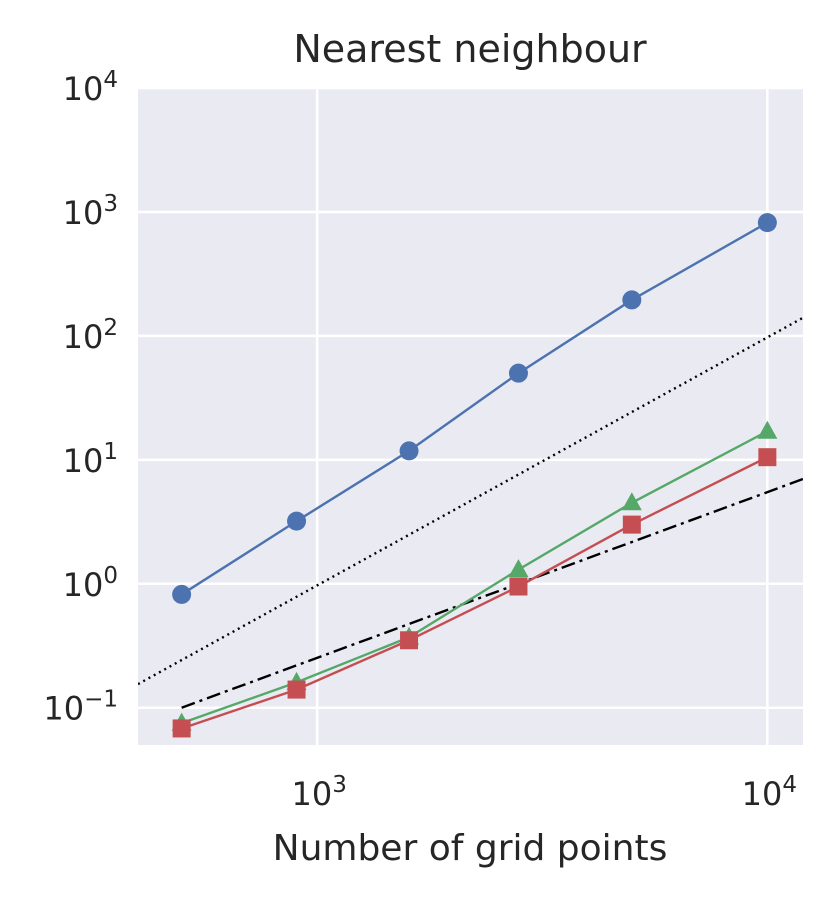 The height and width of the screenshot is (906, 830). I want to click on x-tick-label-exponent: 3, so click(339, 785).